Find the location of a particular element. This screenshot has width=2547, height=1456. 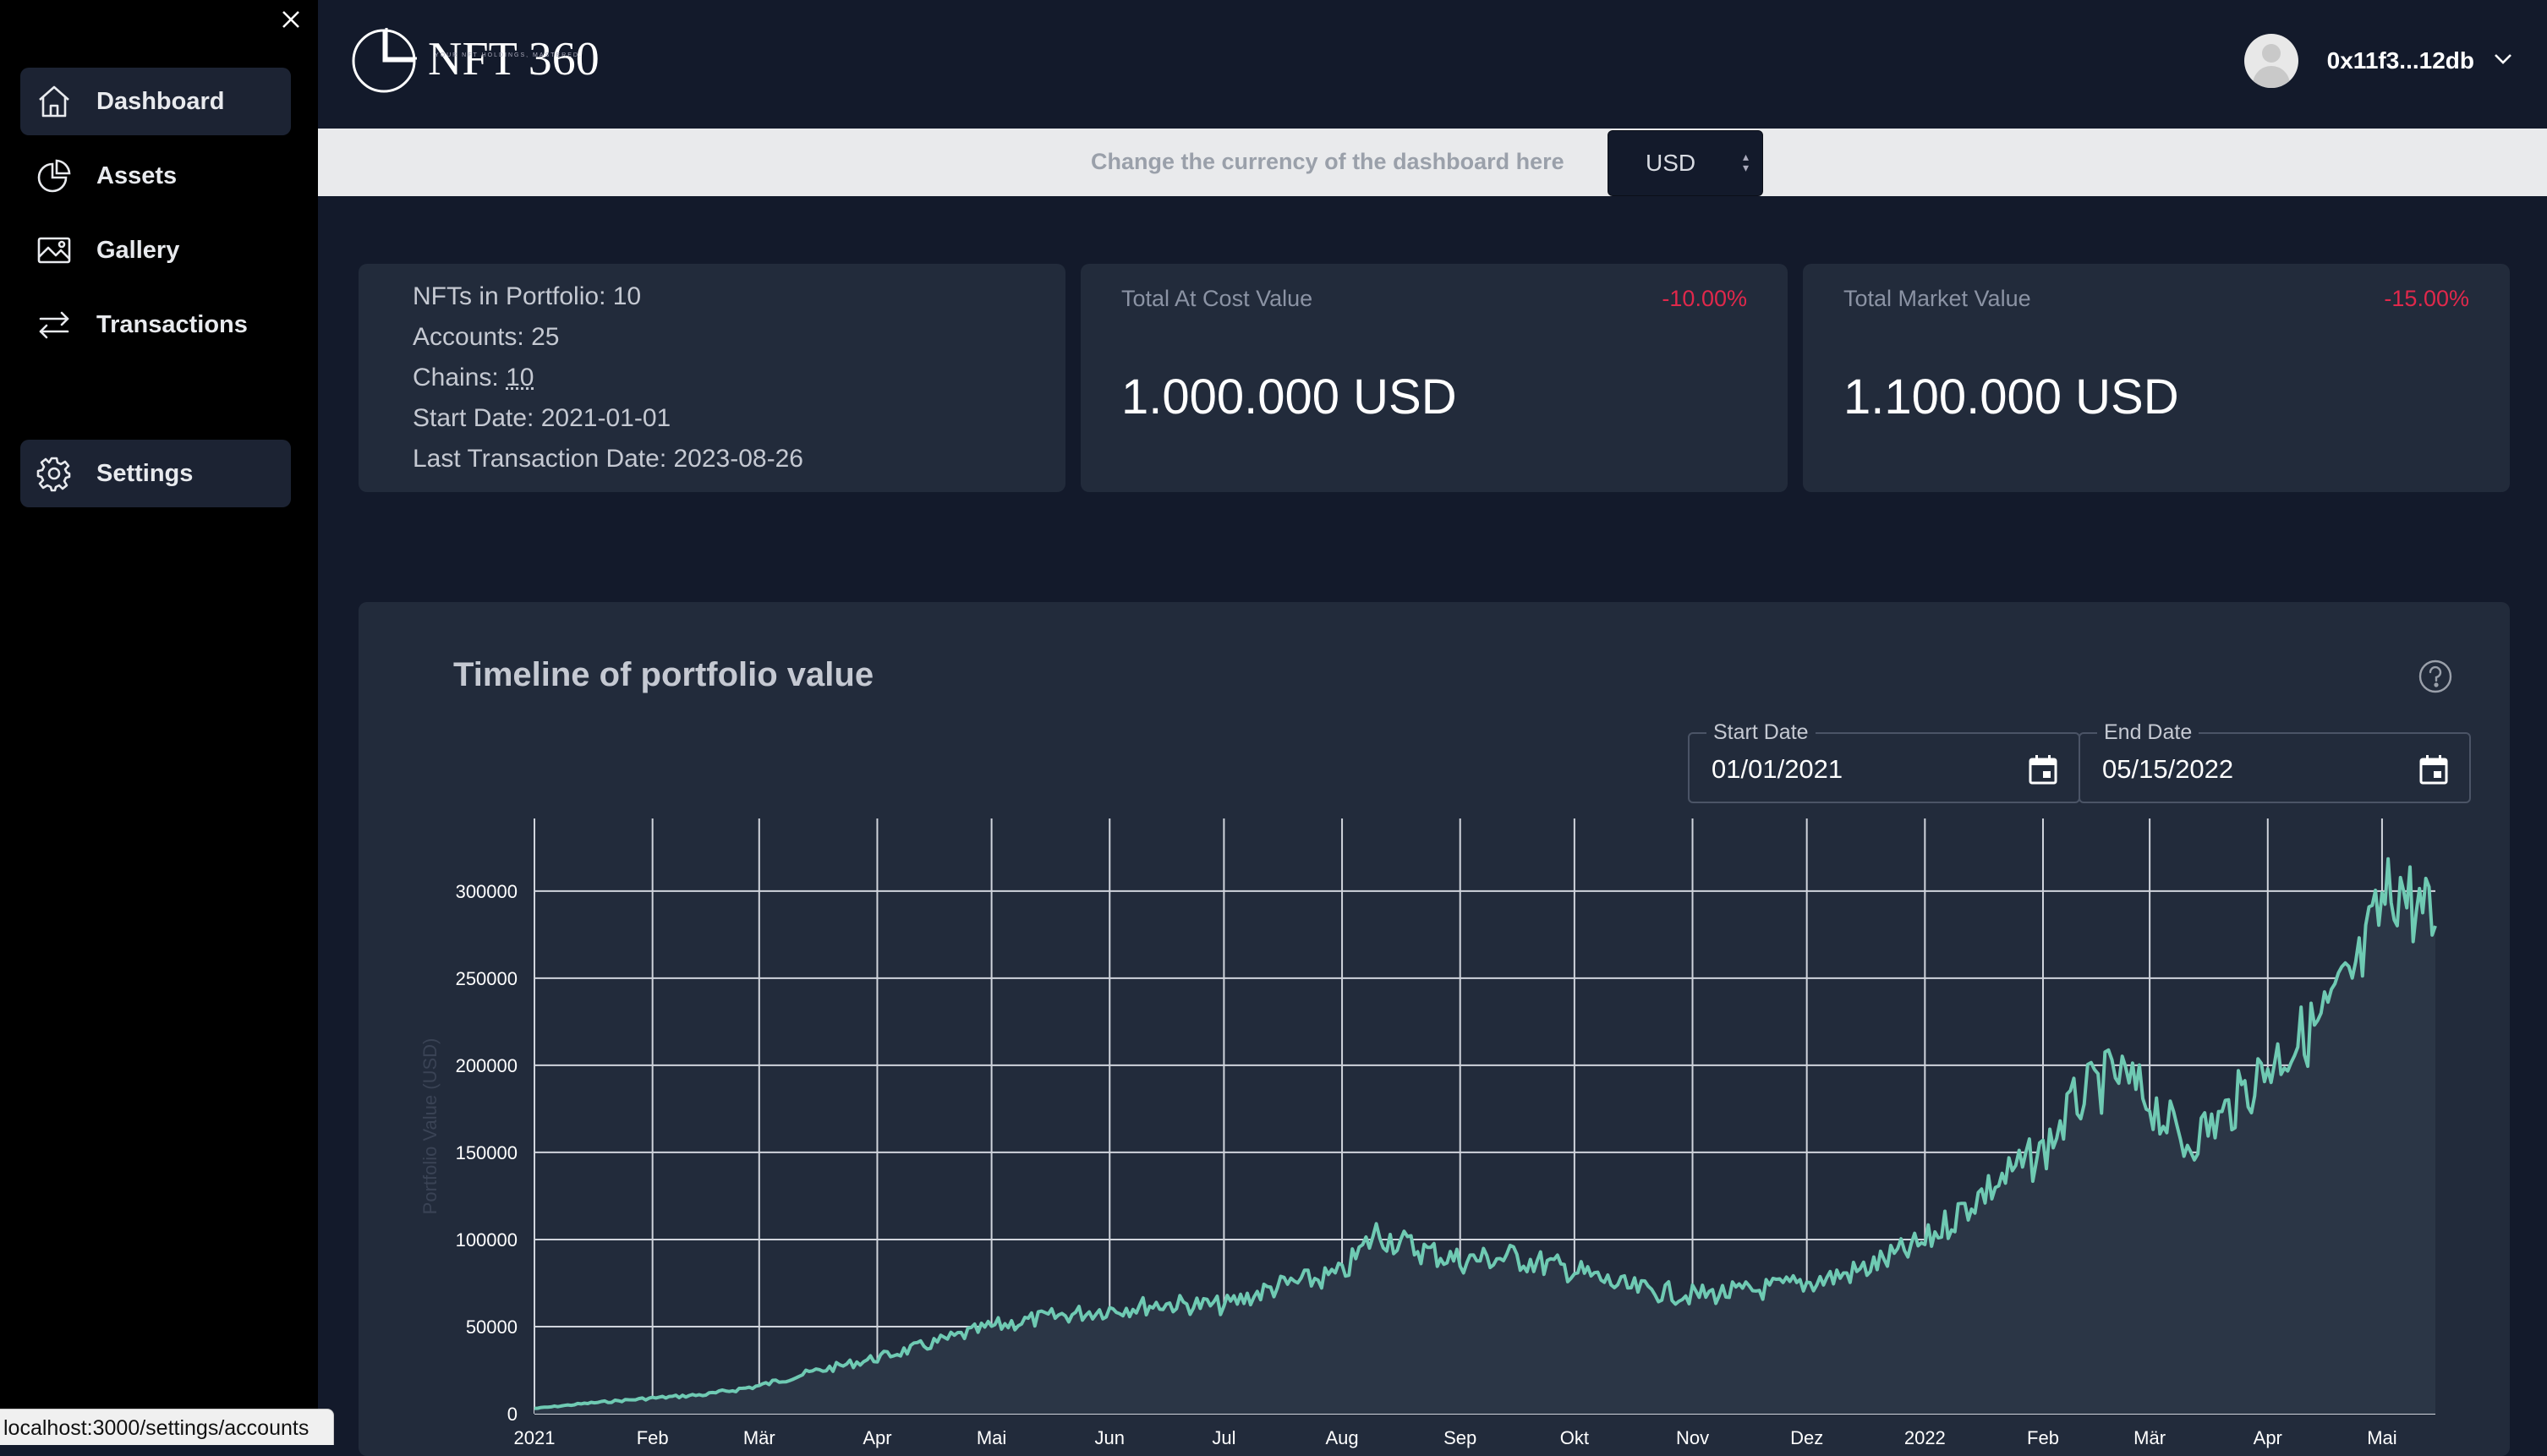

sidebar-item-dashboard: Dashboard is located at coordinates (155, 101).